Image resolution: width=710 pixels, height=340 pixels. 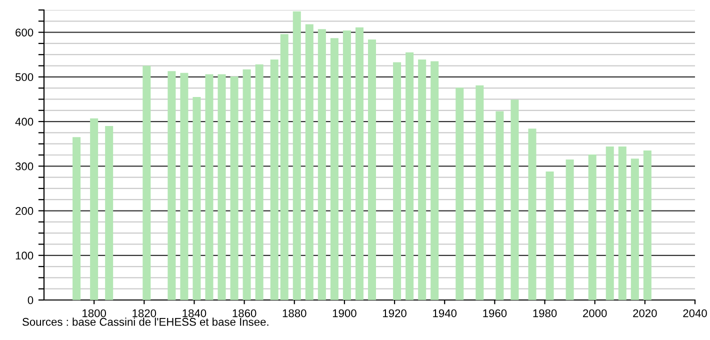 What do you see at coordinates (24, 77) in the screenshot?
I see `y-tick-label: 500` at bounding box center [24, 77].